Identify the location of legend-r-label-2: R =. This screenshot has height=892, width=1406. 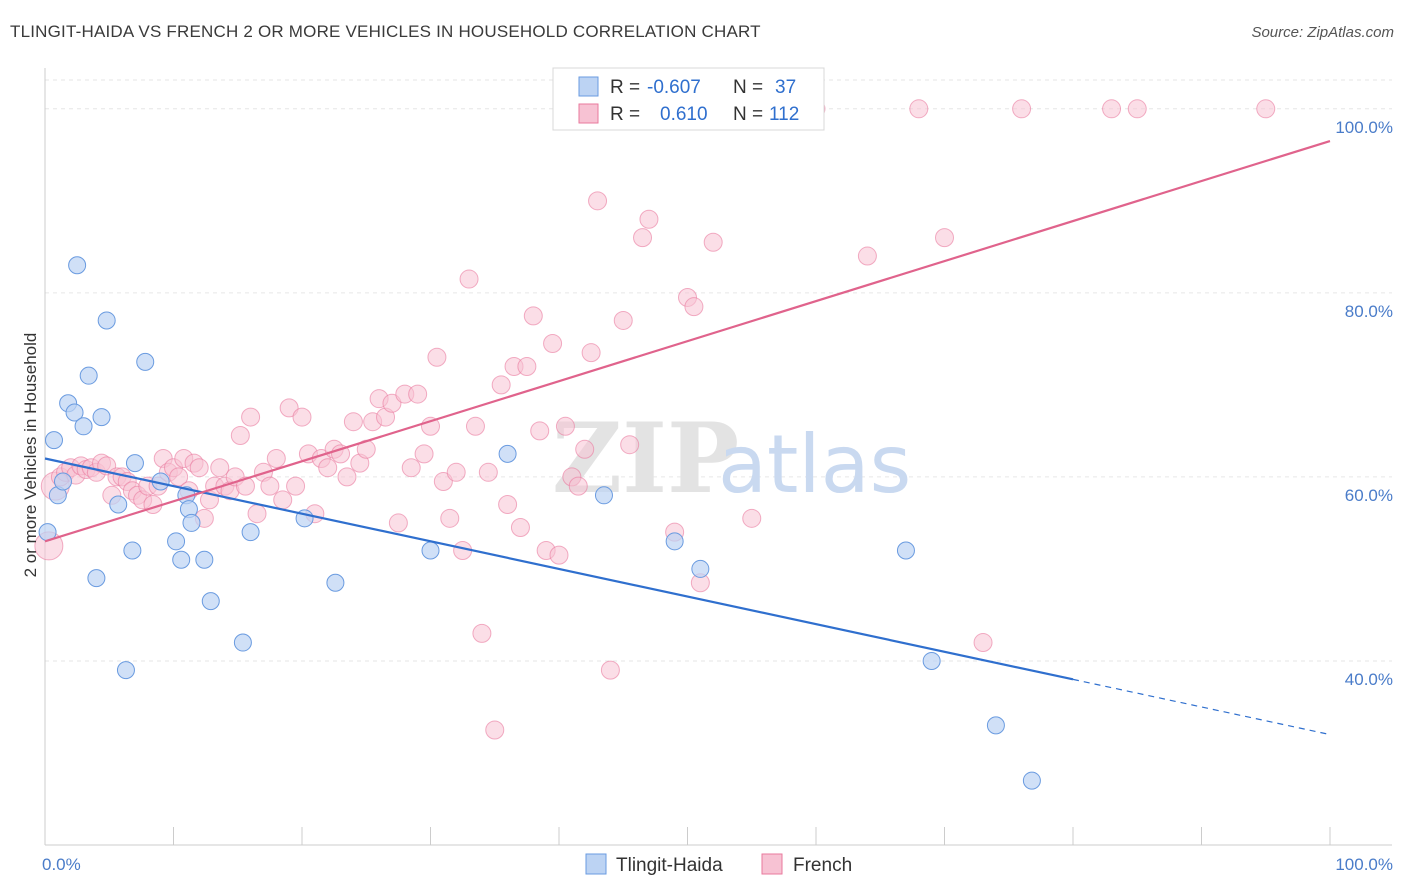
(625, 114).